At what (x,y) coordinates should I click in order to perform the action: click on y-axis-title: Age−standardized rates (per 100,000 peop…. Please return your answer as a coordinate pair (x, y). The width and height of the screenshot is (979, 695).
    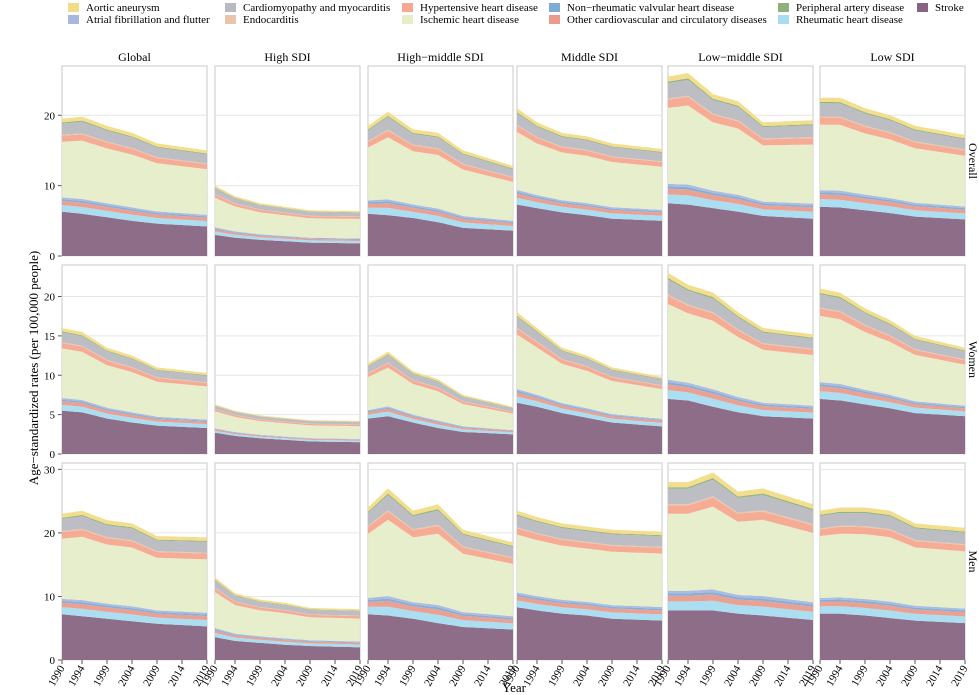
    Looking at the image, I should click on (33, 368).